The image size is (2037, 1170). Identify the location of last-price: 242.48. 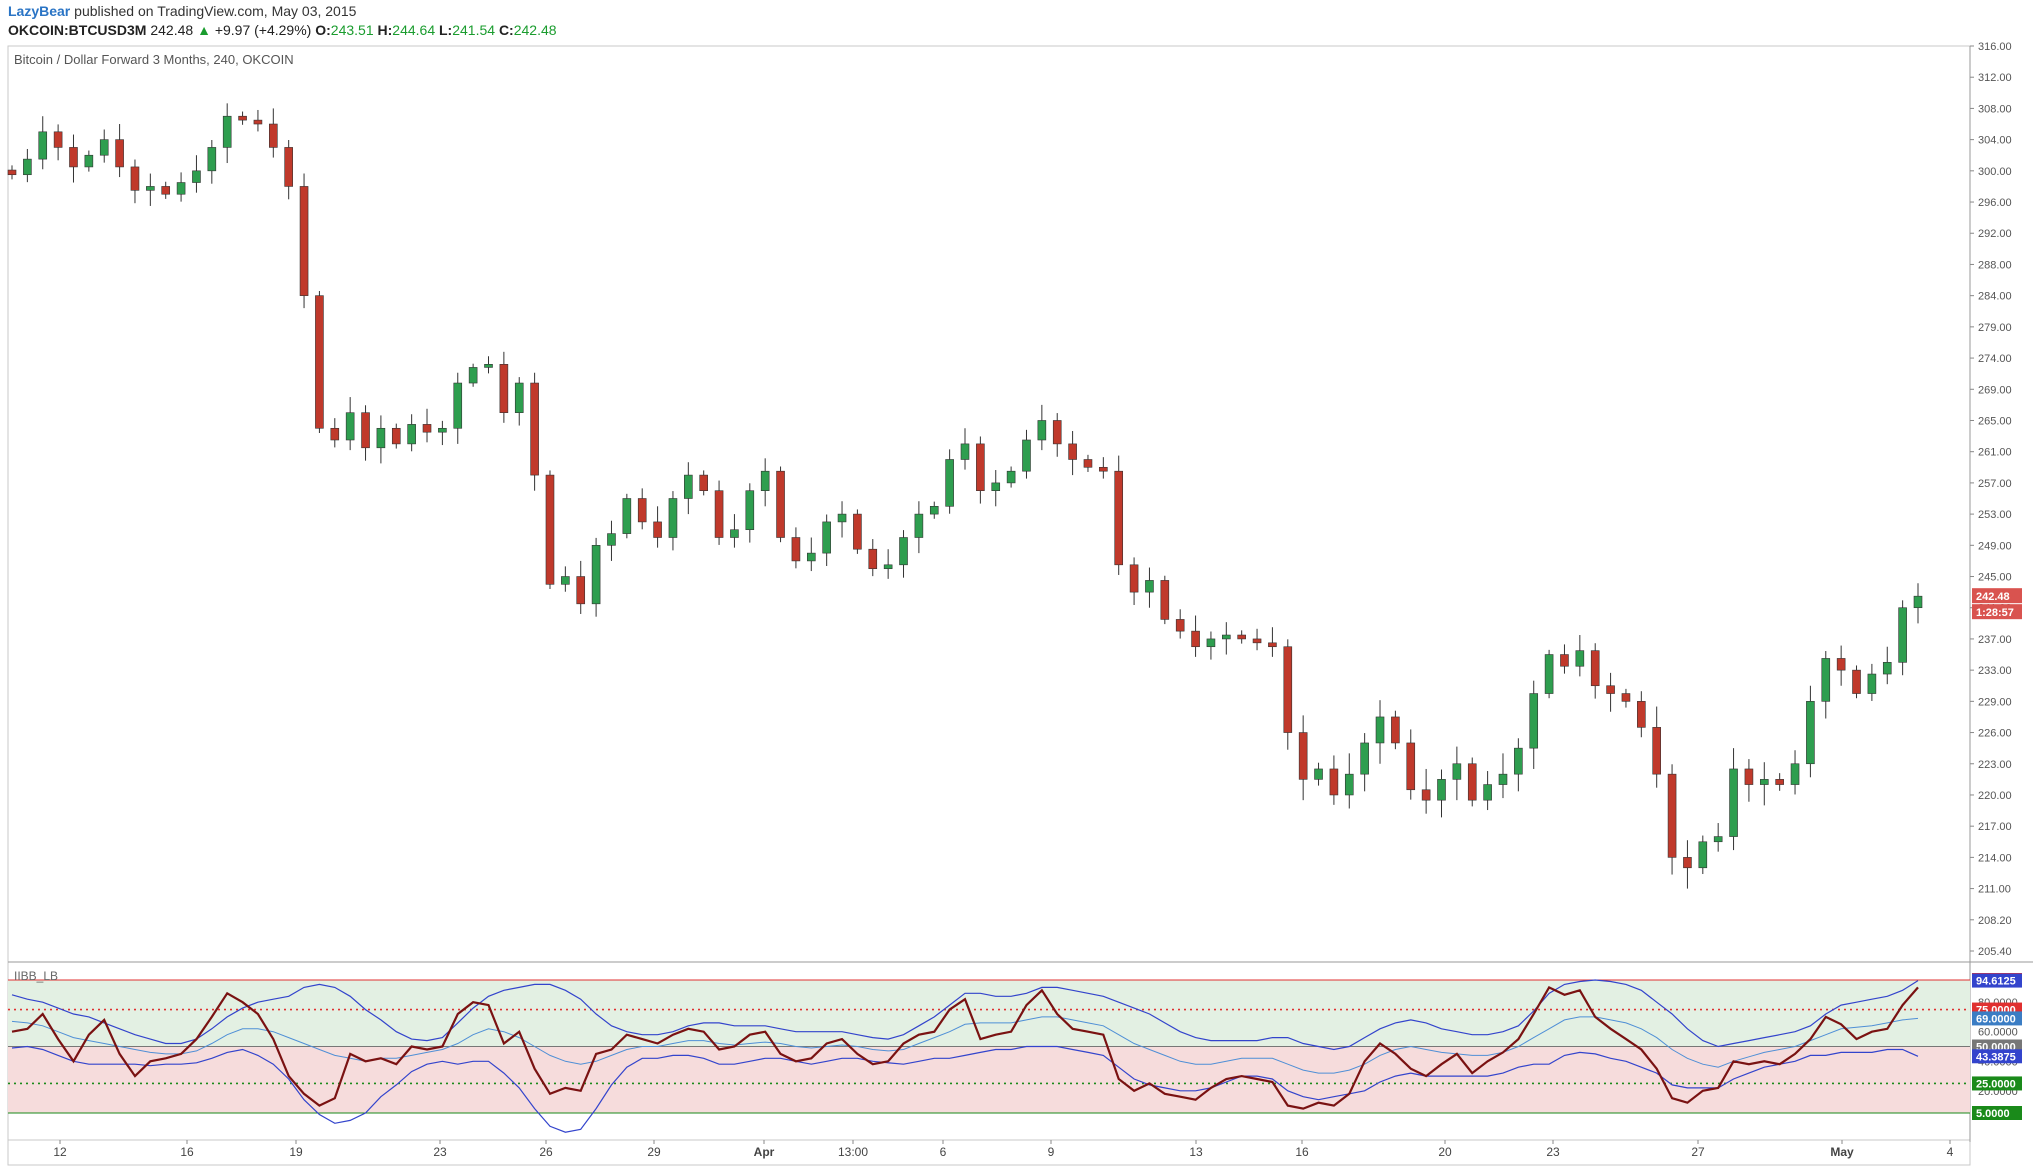
(172, 30).